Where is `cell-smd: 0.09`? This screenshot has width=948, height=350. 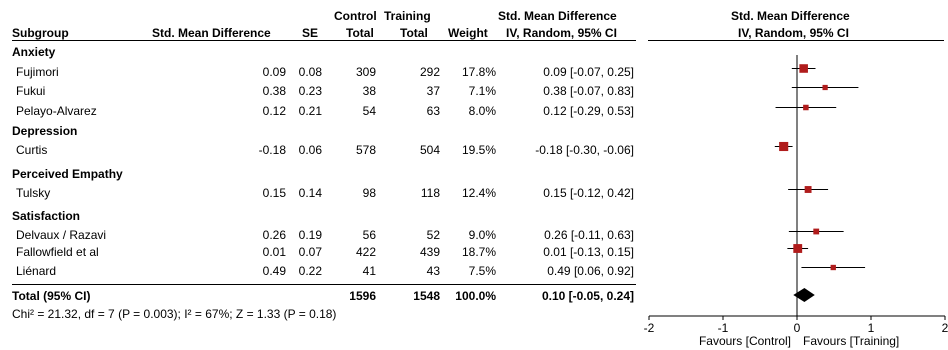 cell-smd: 0.09 is located at coordinates (274, 72).